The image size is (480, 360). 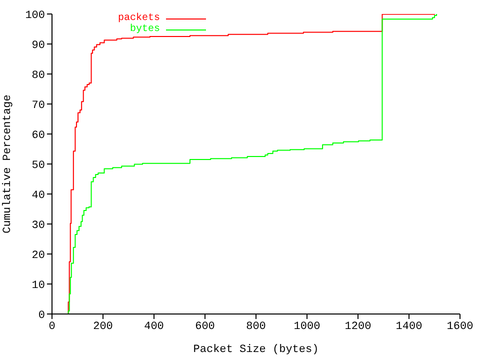 What do you see at coordinates (38, 226) in the screenshot?
I see `y-tick-label: 30` at bounding box center [38, 226].